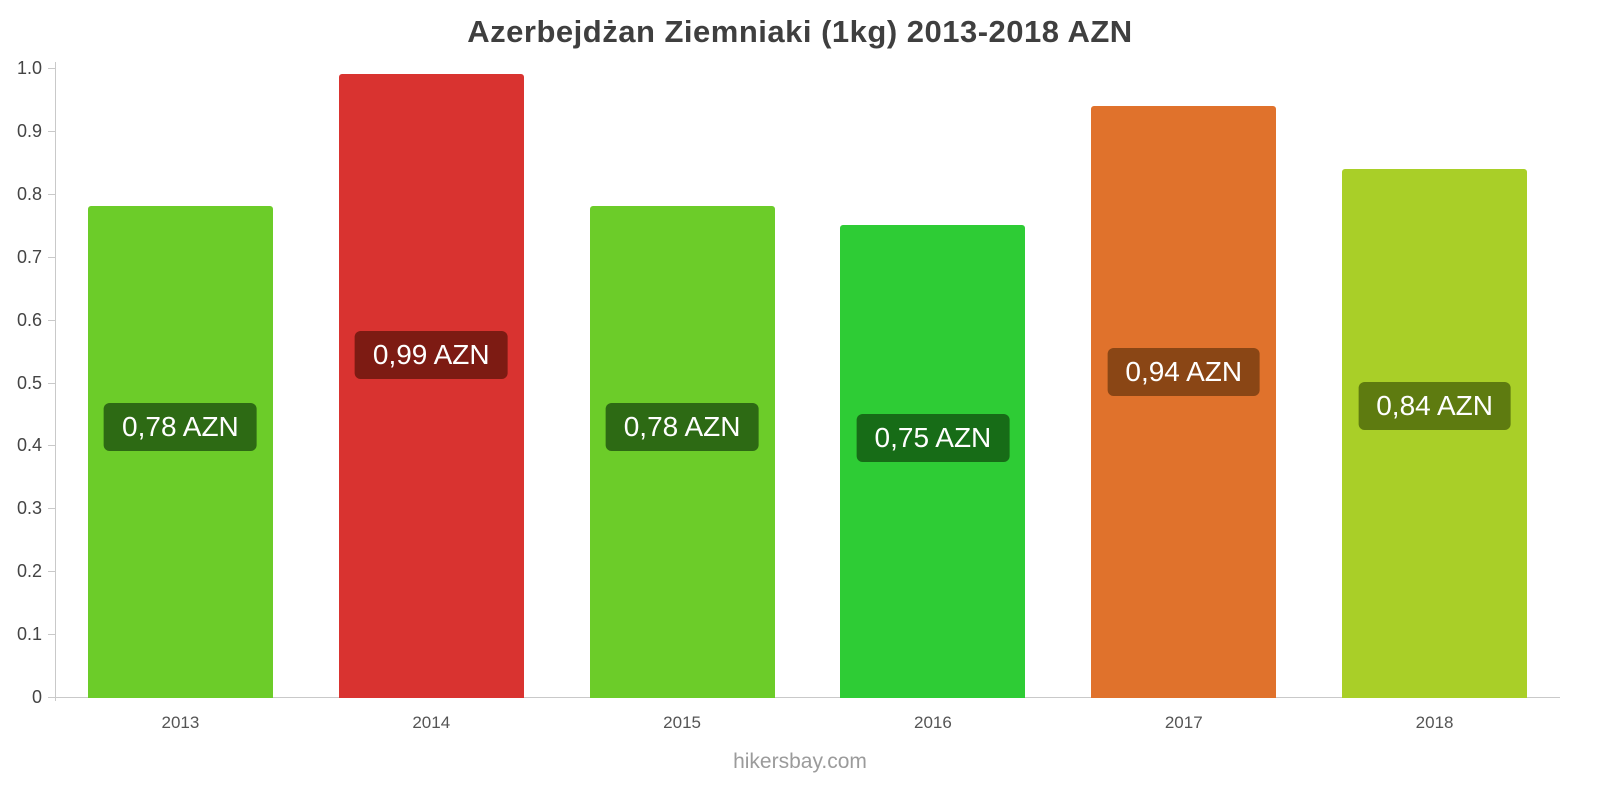 This screenshot has height=800, width=1600. I want to click on bar-2013, so click(180, 452).